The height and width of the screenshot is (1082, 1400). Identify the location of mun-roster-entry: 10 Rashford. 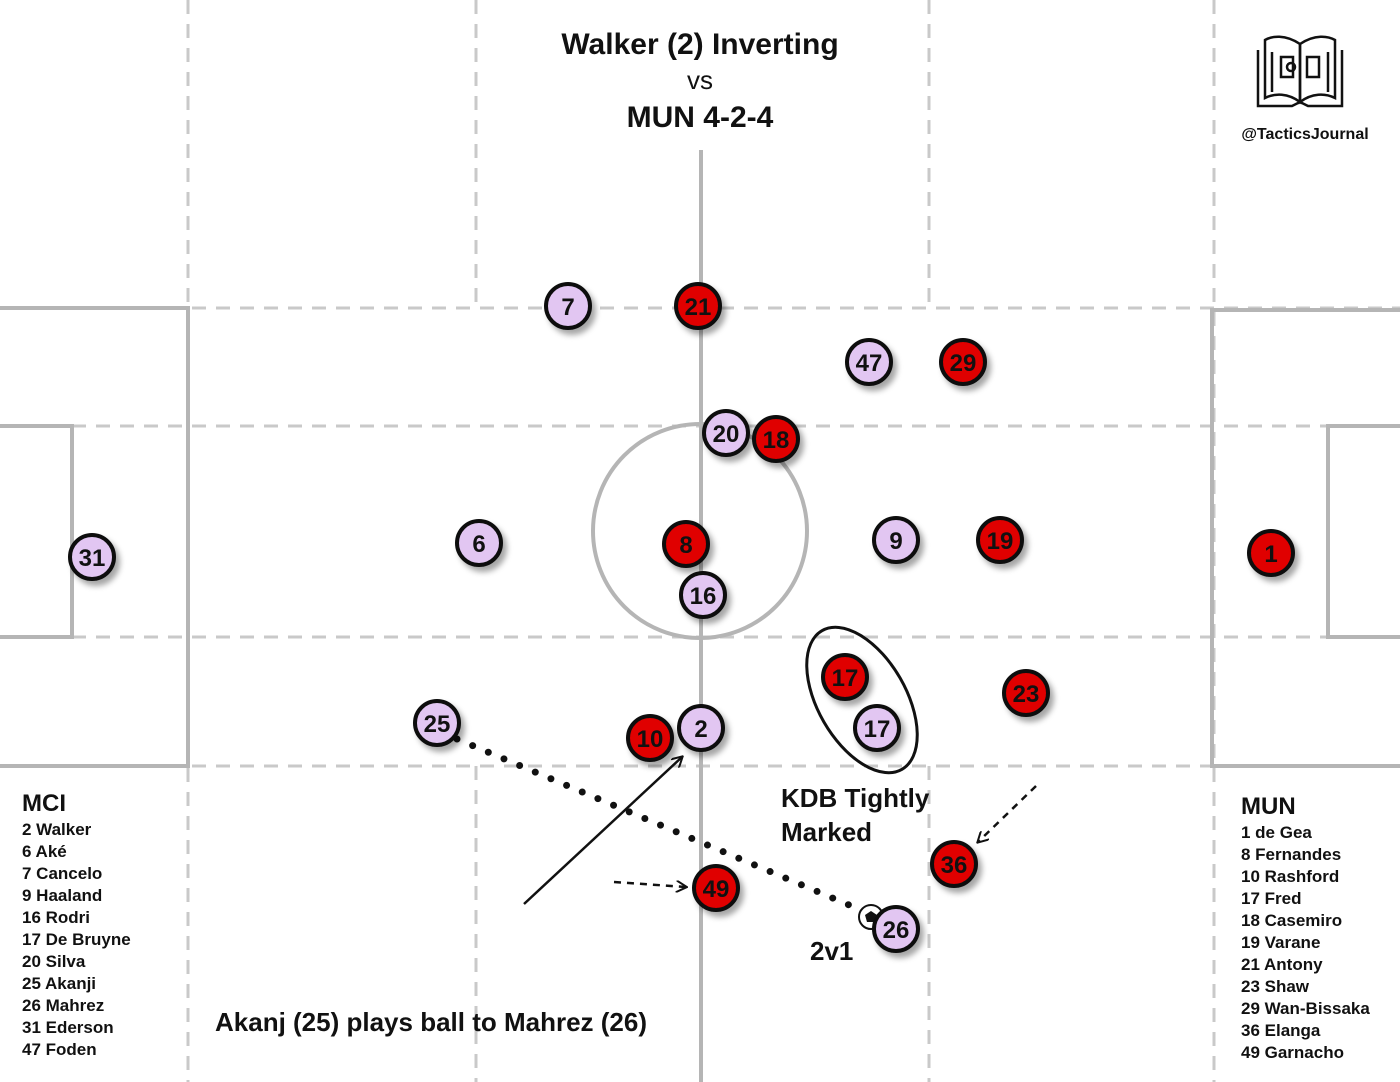
(1290, 876).